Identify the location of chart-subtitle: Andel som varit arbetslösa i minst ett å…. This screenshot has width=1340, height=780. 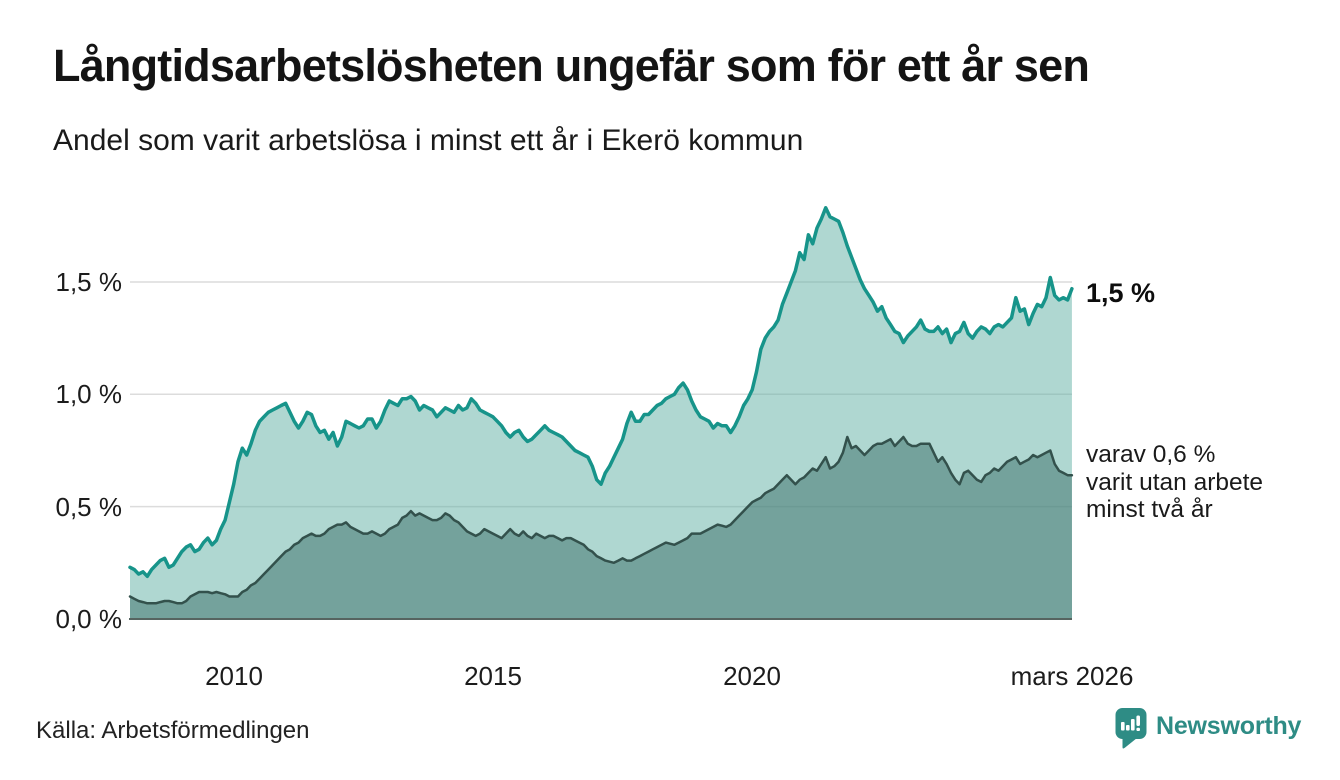
(428, 140).